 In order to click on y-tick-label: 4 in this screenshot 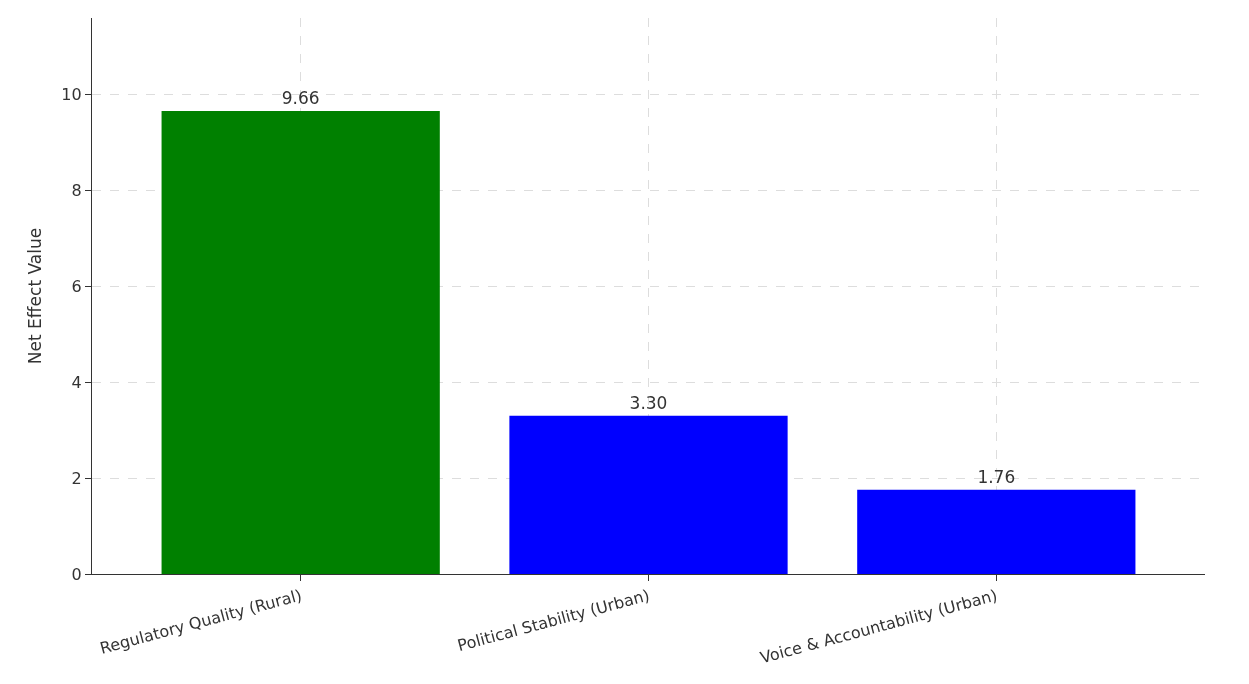, I will do `click(76, 382)`.